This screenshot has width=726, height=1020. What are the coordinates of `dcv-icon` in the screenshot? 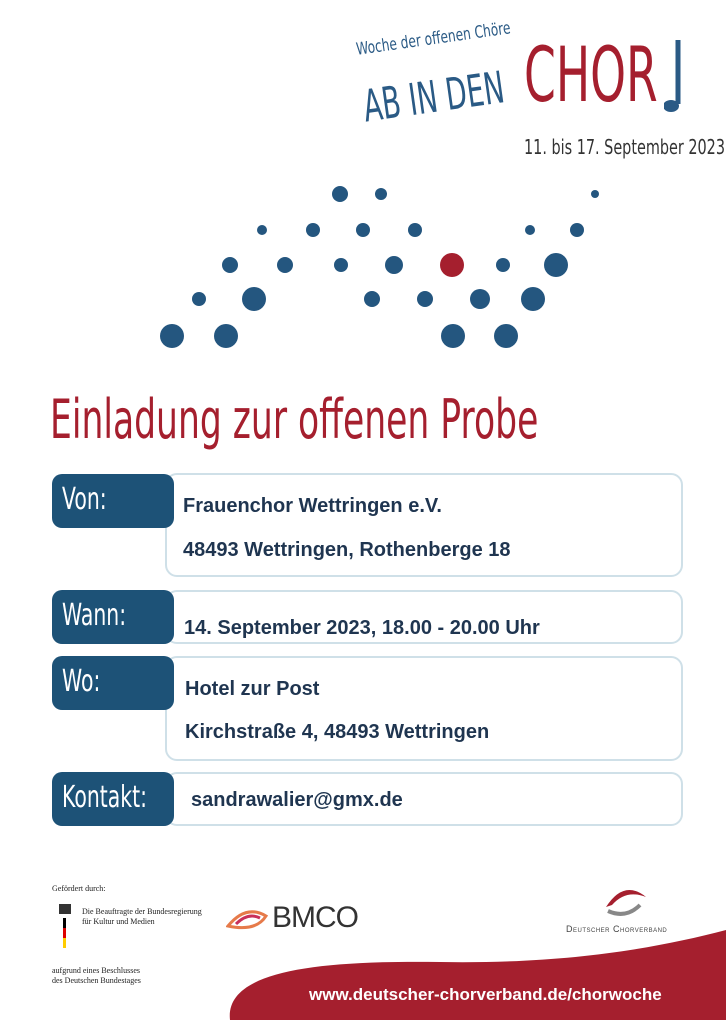 It's located at (626, 902).